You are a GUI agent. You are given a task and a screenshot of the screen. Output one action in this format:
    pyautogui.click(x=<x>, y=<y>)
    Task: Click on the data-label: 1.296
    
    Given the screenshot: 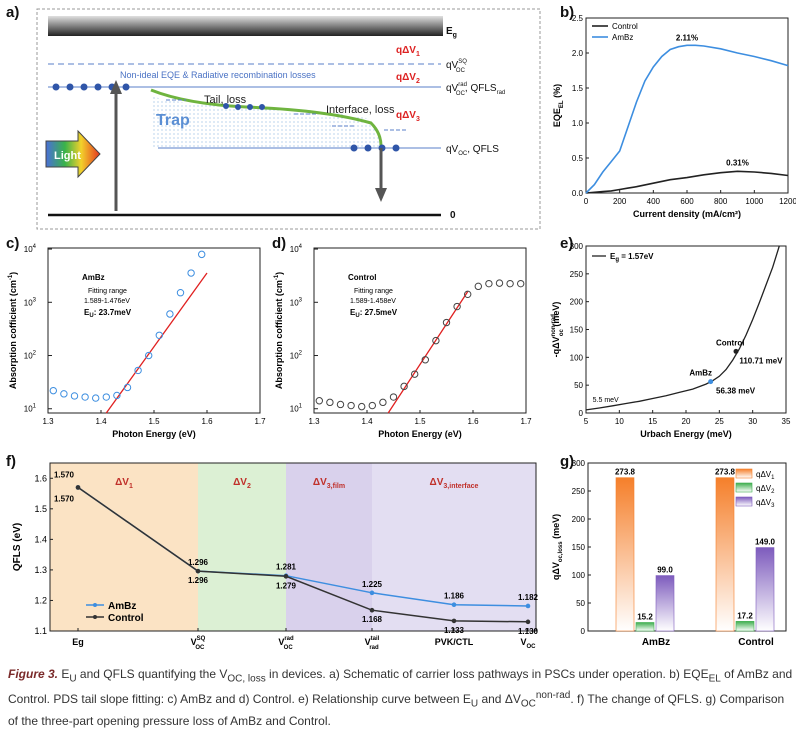 What is the action you would take?
    pyautogui.click(x=198, y=562)
    